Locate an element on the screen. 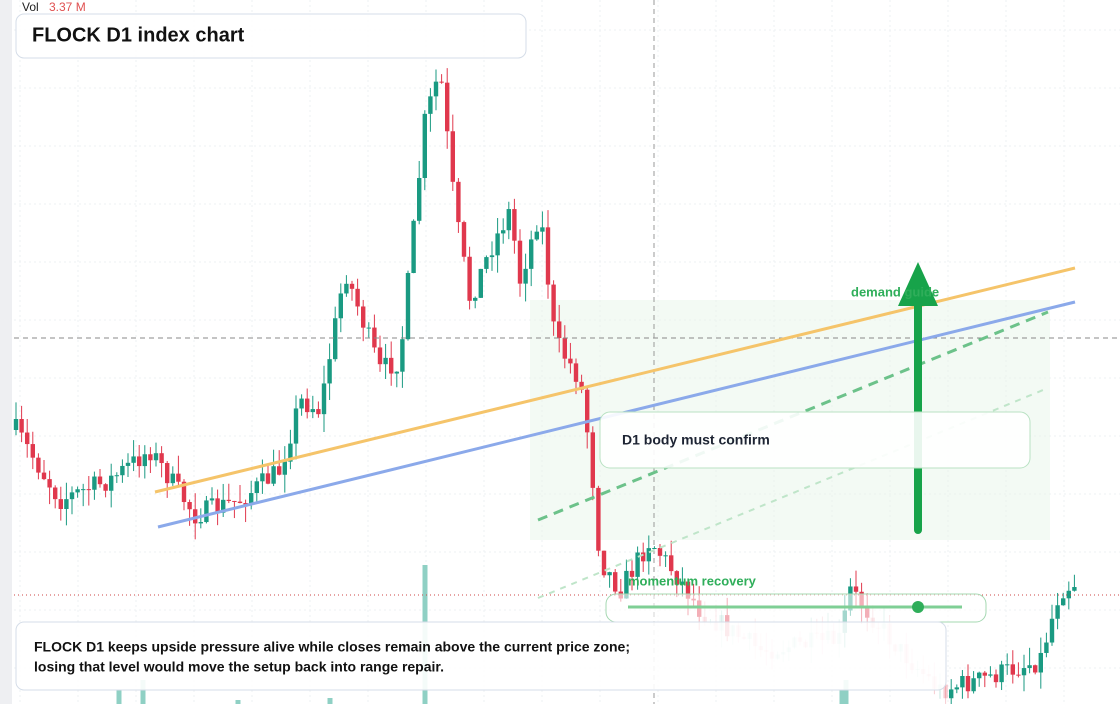 The height and width of the screenshot is (704, 1120). recovery-dot is located at coordinates (918, 607).